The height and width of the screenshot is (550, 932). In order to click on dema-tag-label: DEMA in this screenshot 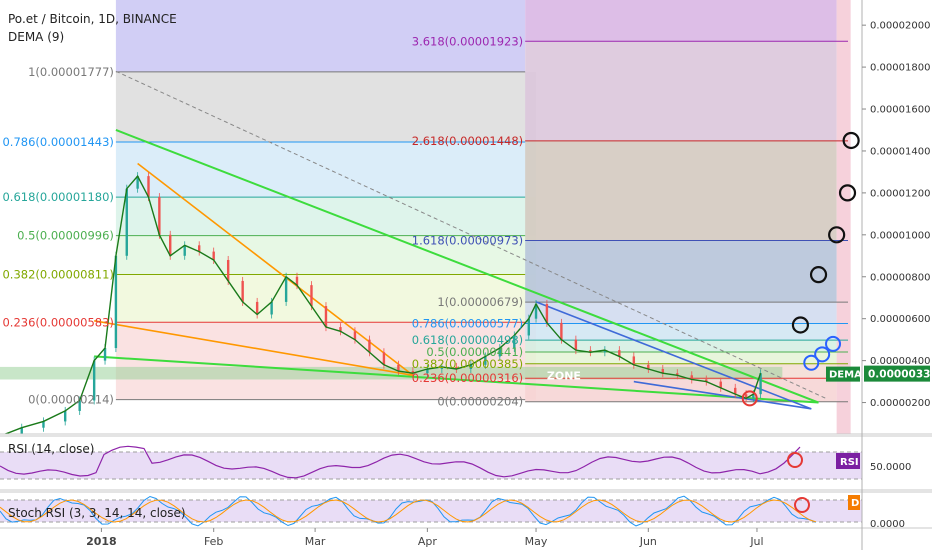, I will do `click(845, 375)`.